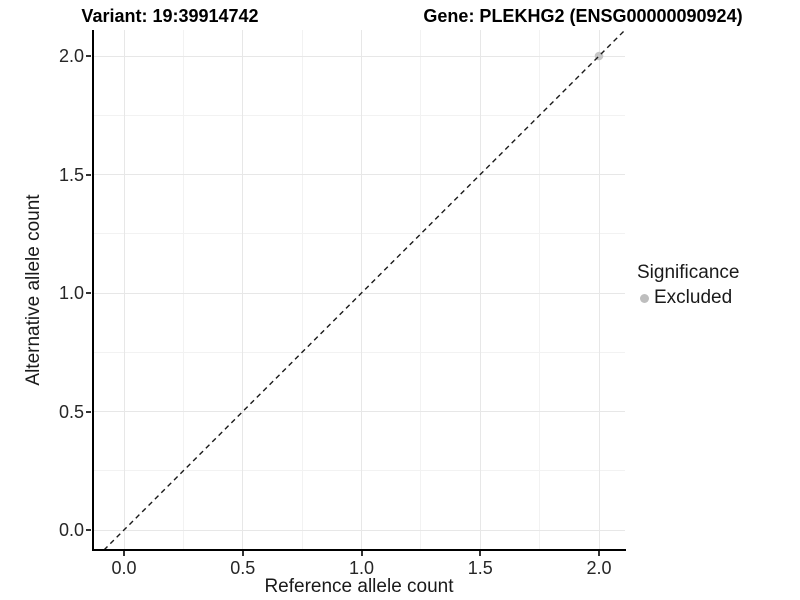 The width and height of the screenshot is (800, 600). What do you see at coordinates (583, 16) in the screenshot?
I see `title-gene: Gene: PLEKHG2 (ENSG00000090924)` at bounding box center [583, 16].